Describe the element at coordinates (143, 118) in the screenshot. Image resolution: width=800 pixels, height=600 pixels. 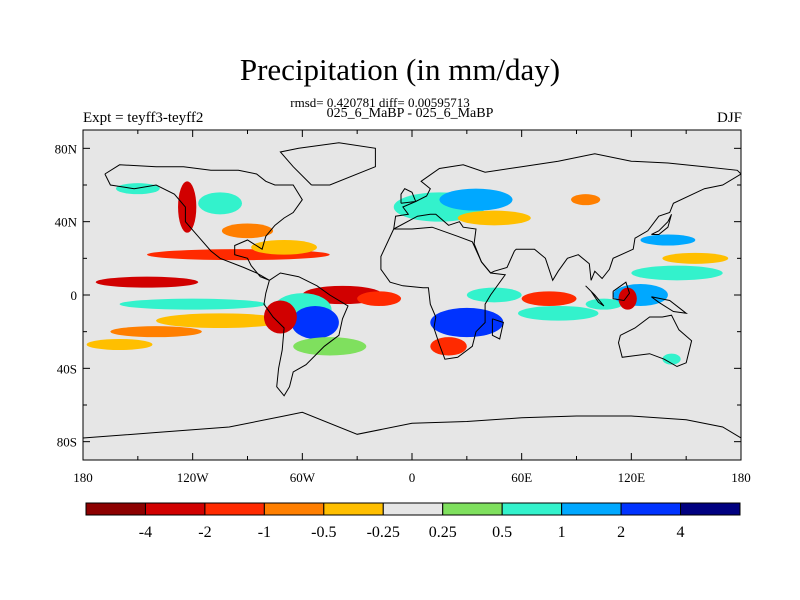
I see `experiment-label: Expt = teyff3-teyff2` at that location.